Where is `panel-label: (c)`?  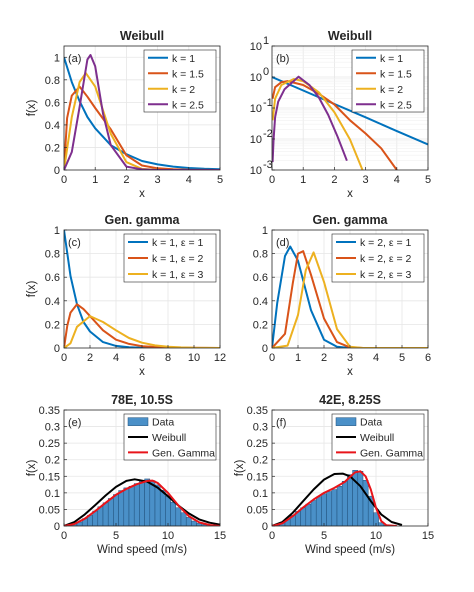
panel-label: (c) is located at coordinates (74, 243).